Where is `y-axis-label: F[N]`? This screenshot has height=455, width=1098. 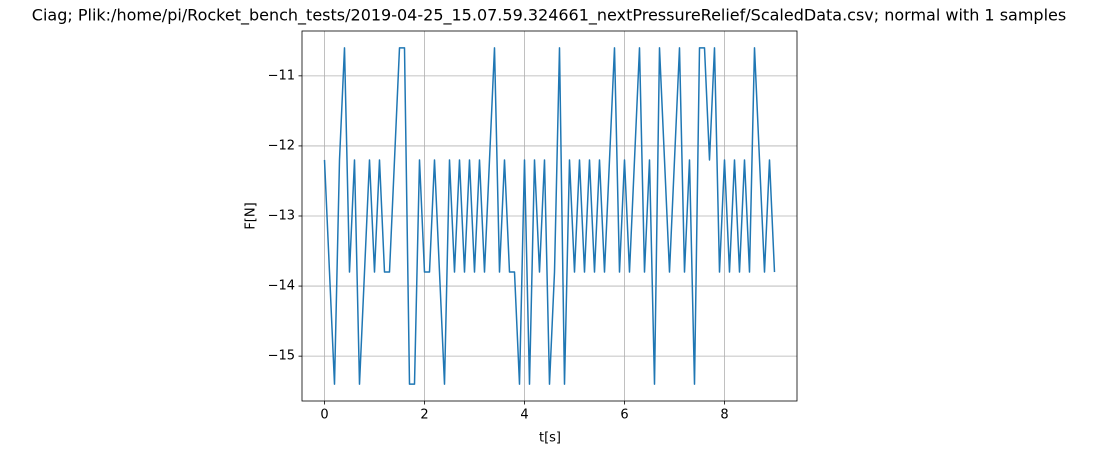
y-axis-label: F[N] is located at coordinates (251, 215).